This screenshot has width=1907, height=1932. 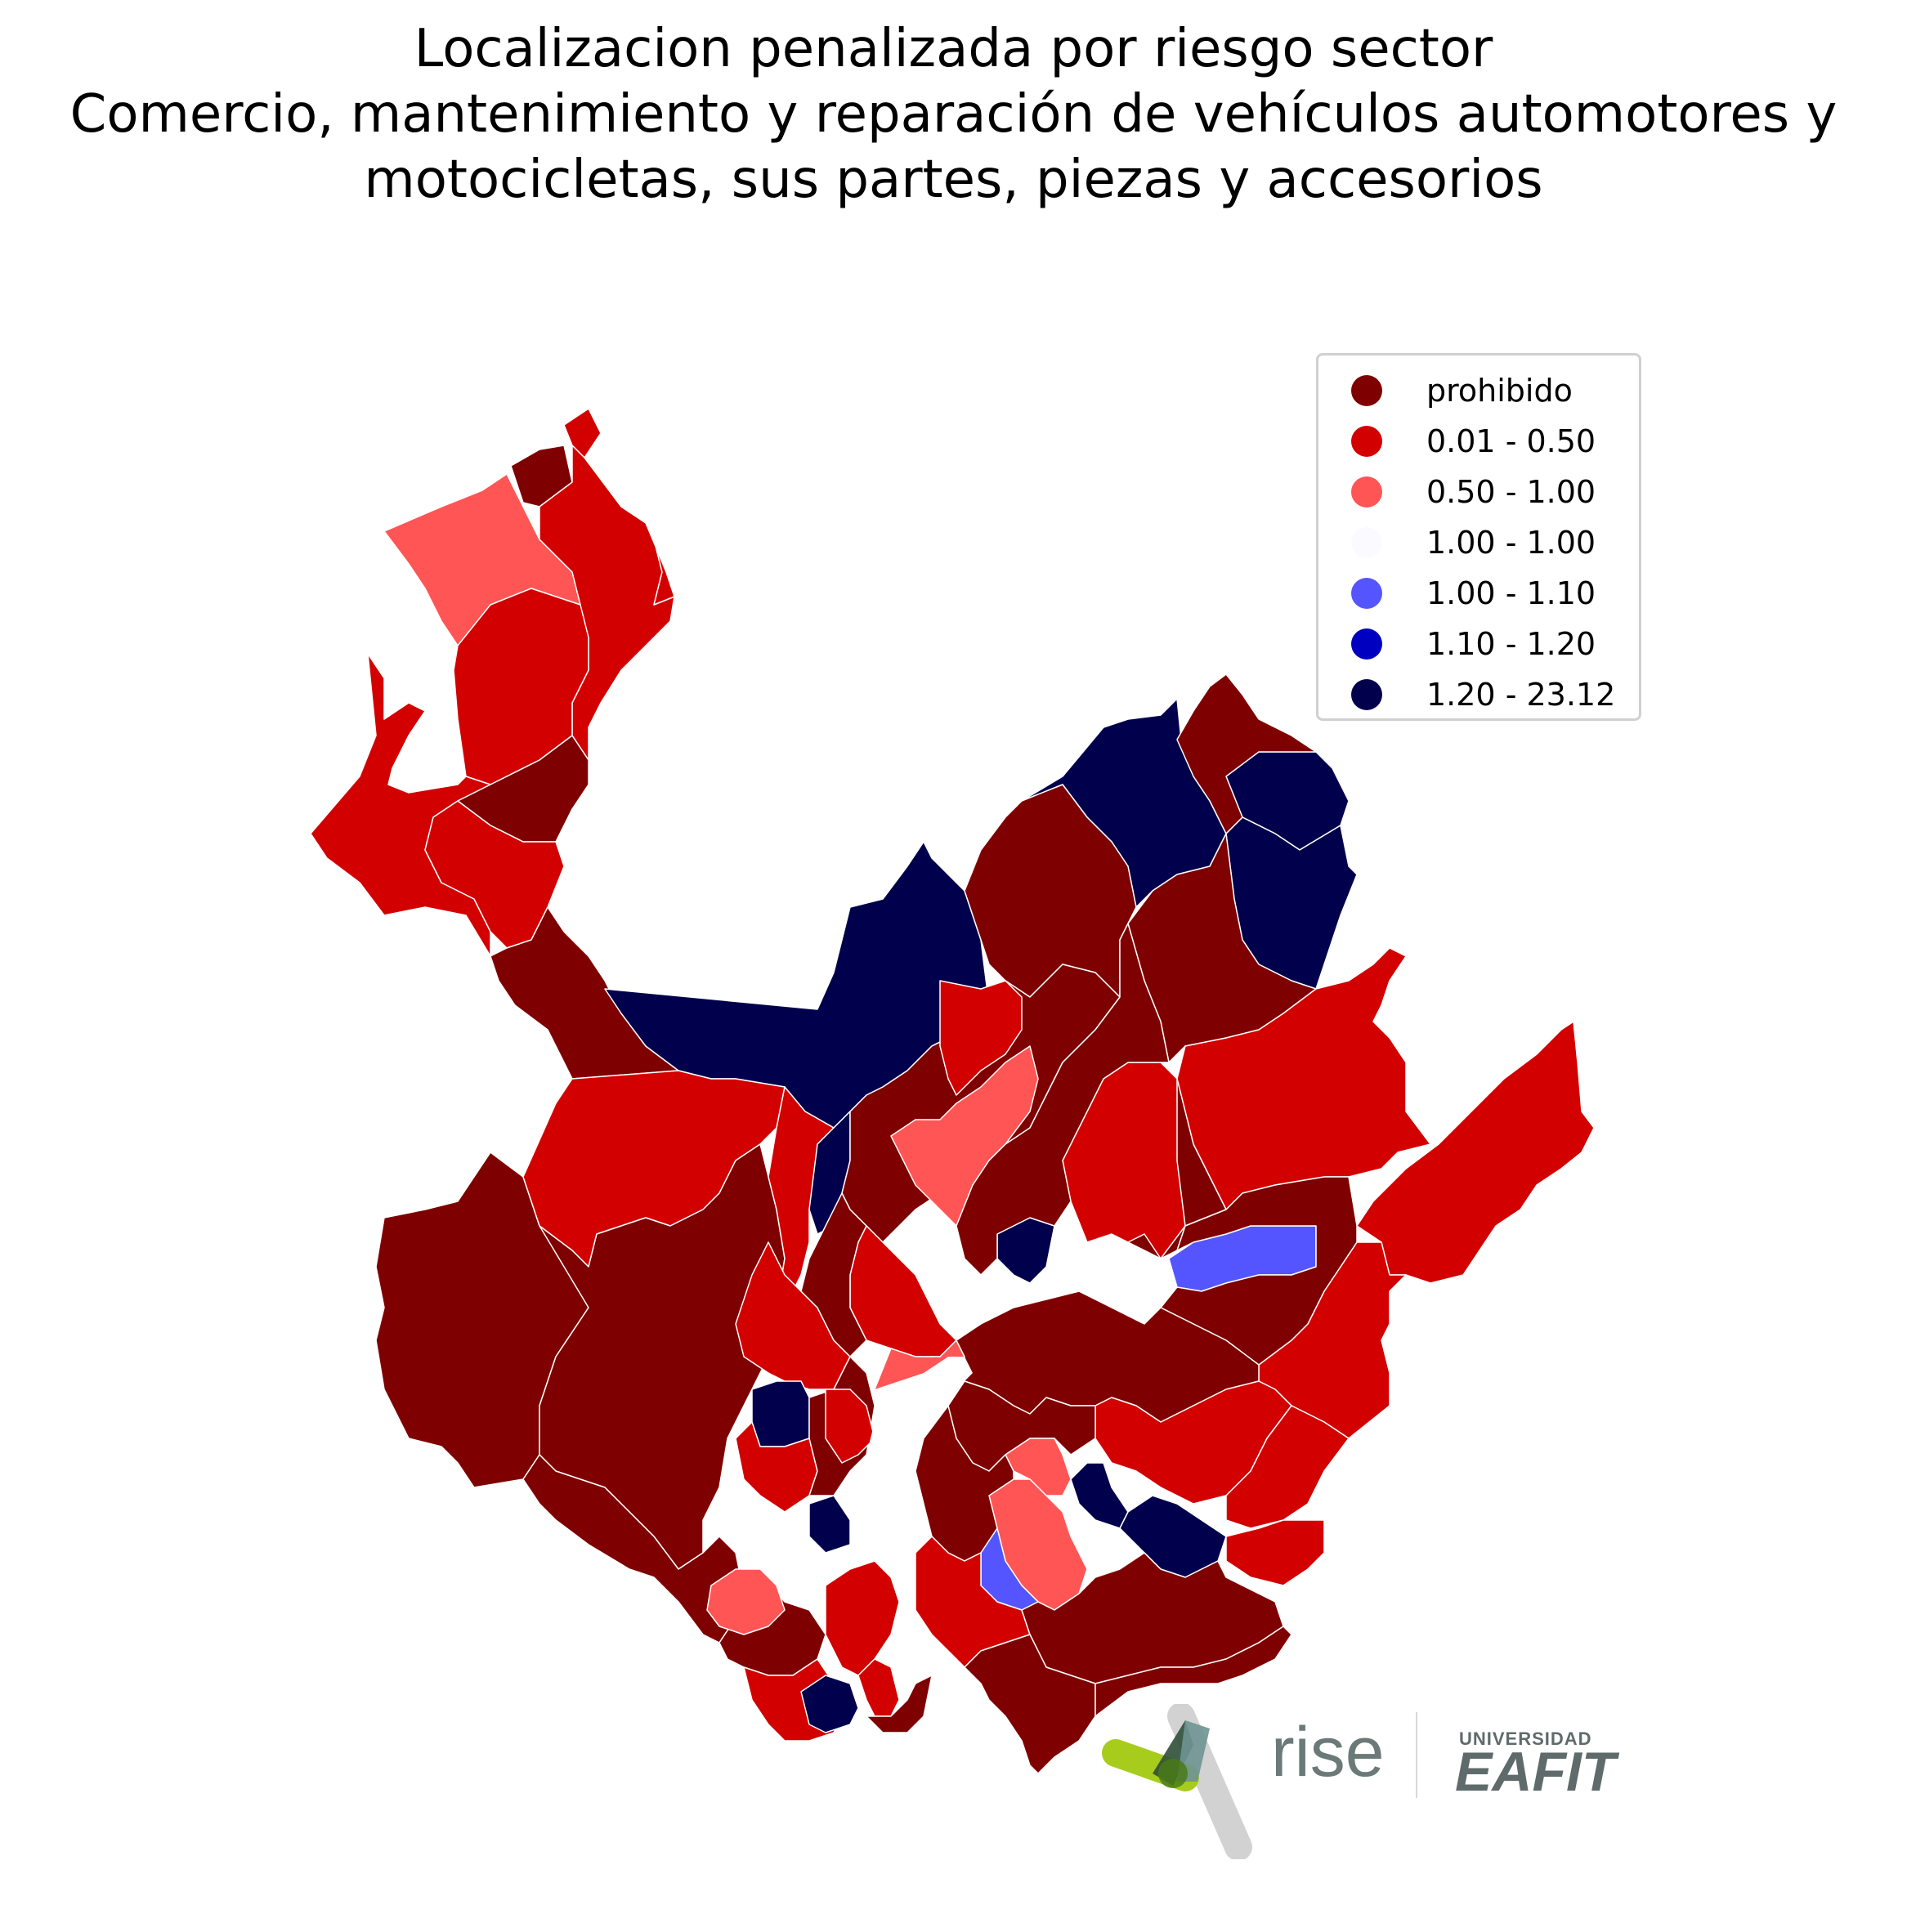 I want to click on legend-item-1-20-23-12: 1.20 - 23.12, so click(x=1478, y=693).